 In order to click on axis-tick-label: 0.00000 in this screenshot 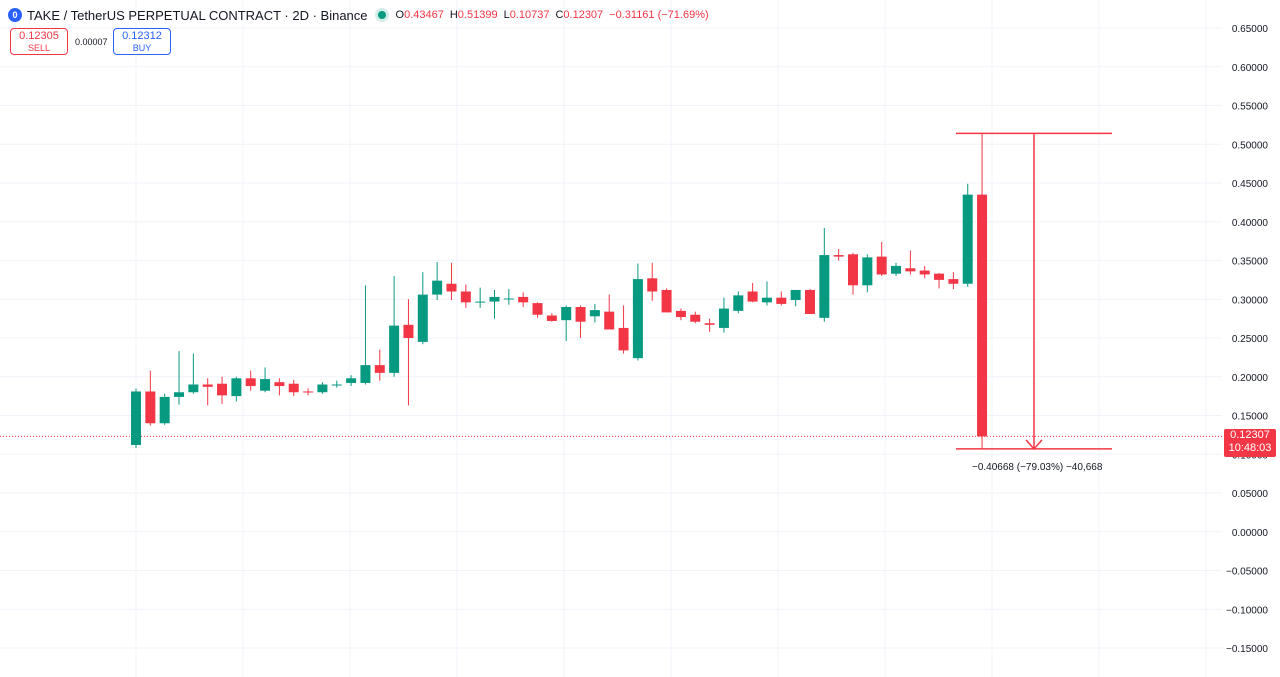, I will do `click(1250, 533)`.